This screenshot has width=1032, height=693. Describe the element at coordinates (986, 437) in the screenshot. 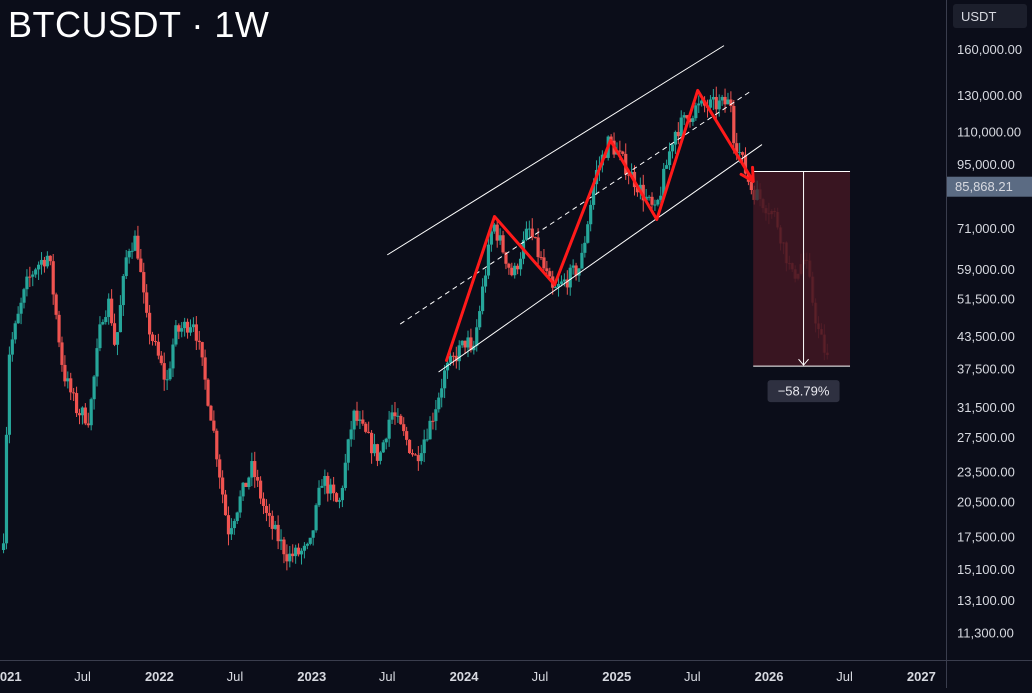

I see `y-tick-label: 27,500.00` at that location.